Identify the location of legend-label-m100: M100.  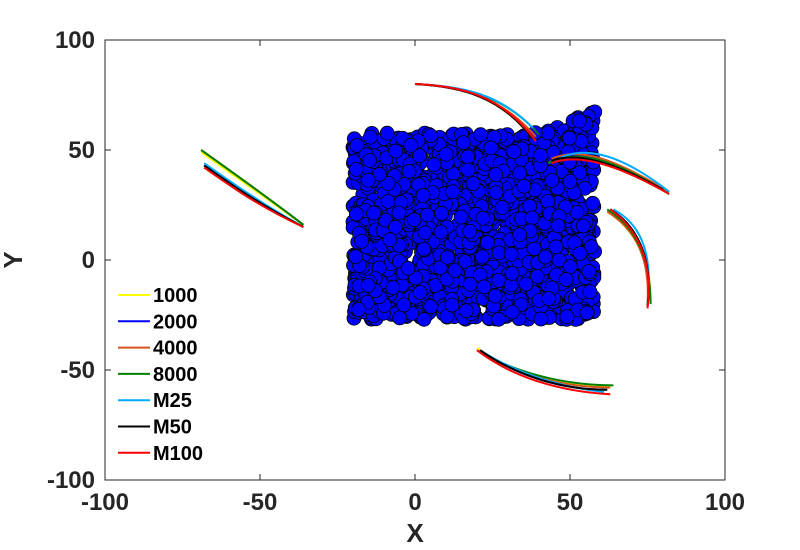
(178, 454).